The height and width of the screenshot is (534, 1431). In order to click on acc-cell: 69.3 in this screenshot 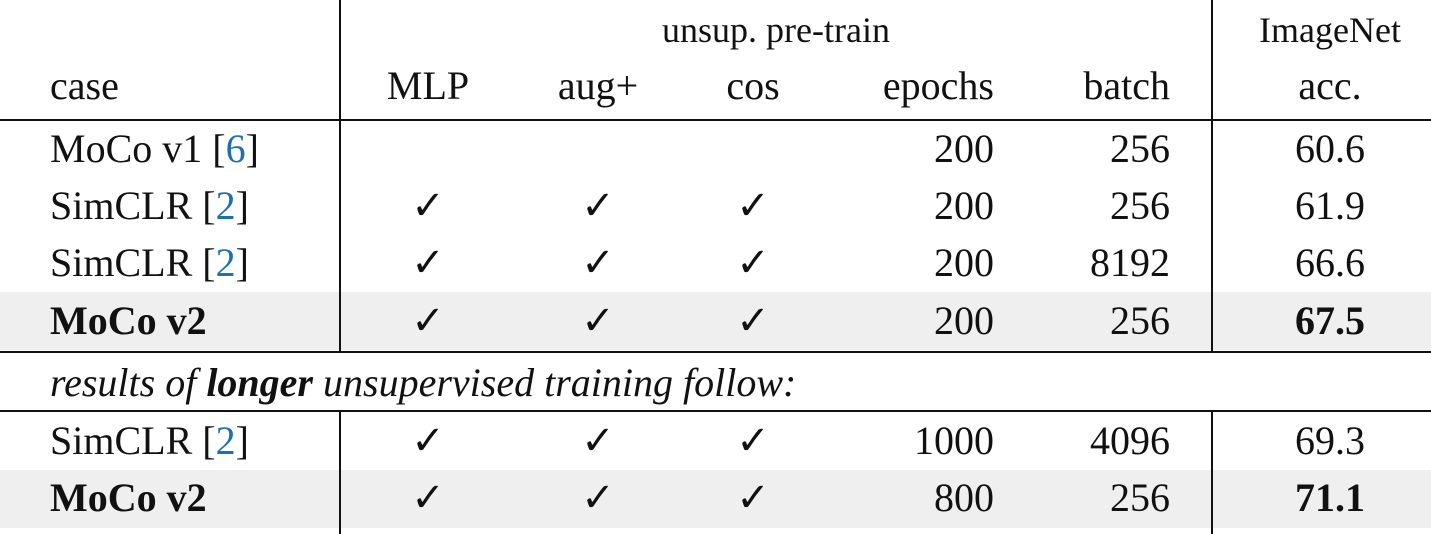, I will do `click(1330, 440)`.